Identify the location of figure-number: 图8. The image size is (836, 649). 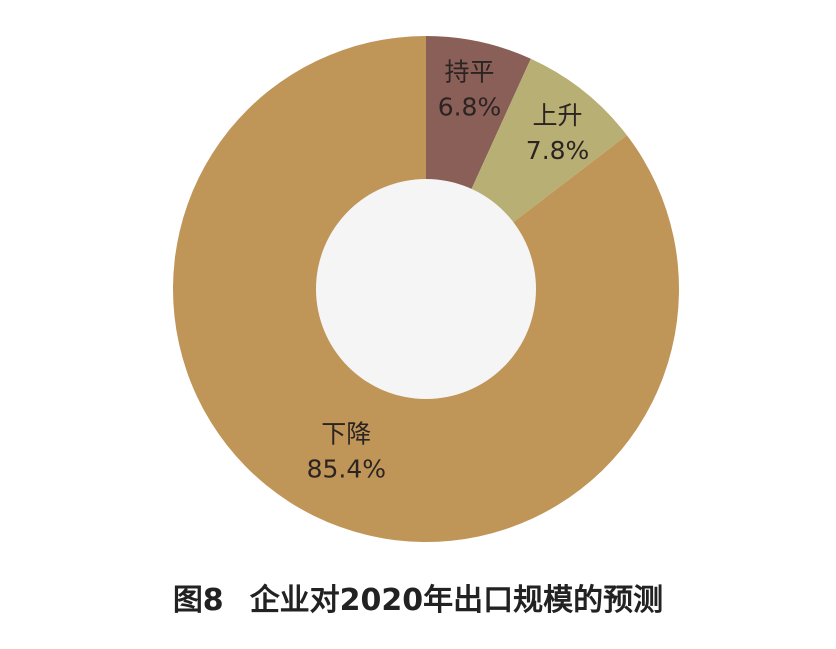
(198, 600).